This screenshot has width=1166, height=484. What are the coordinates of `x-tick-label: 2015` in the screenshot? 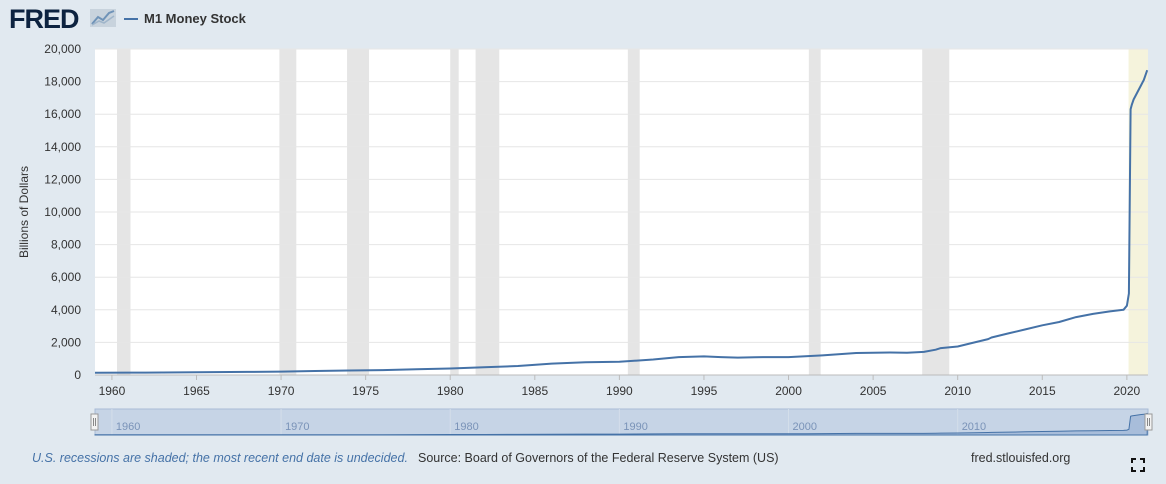 It's located at (1042, 391).